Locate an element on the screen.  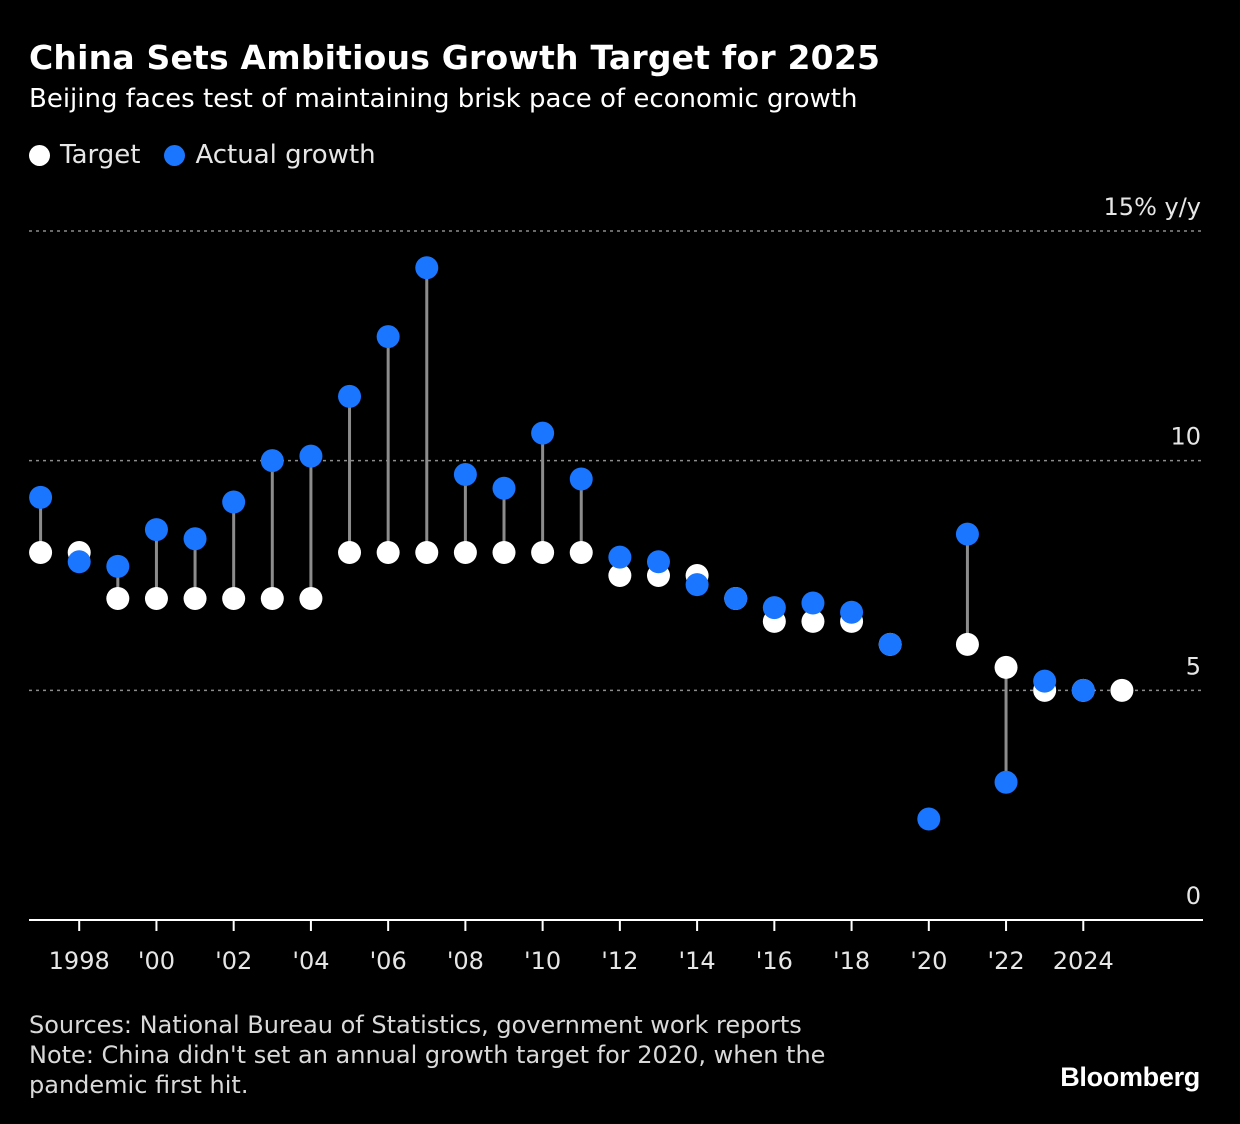
actual-point-2000 is located at coordinates (156, 530).